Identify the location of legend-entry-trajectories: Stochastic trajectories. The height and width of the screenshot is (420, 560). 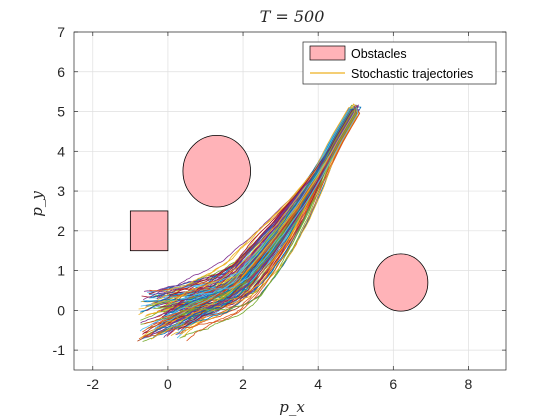
(412, 74).